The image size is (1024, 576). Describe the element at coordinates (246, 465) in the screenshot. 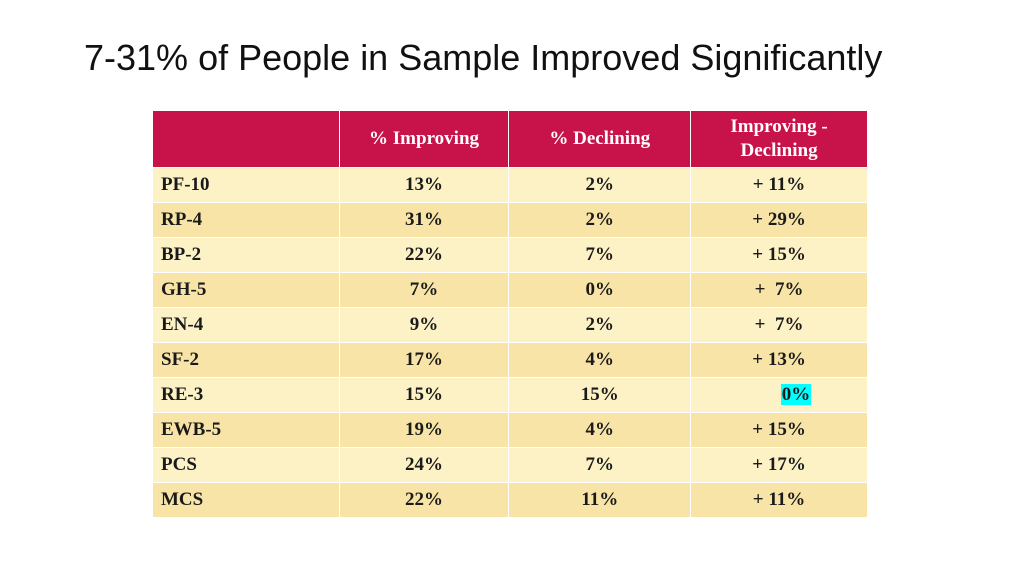

I see `row-label: PCS` at that location.